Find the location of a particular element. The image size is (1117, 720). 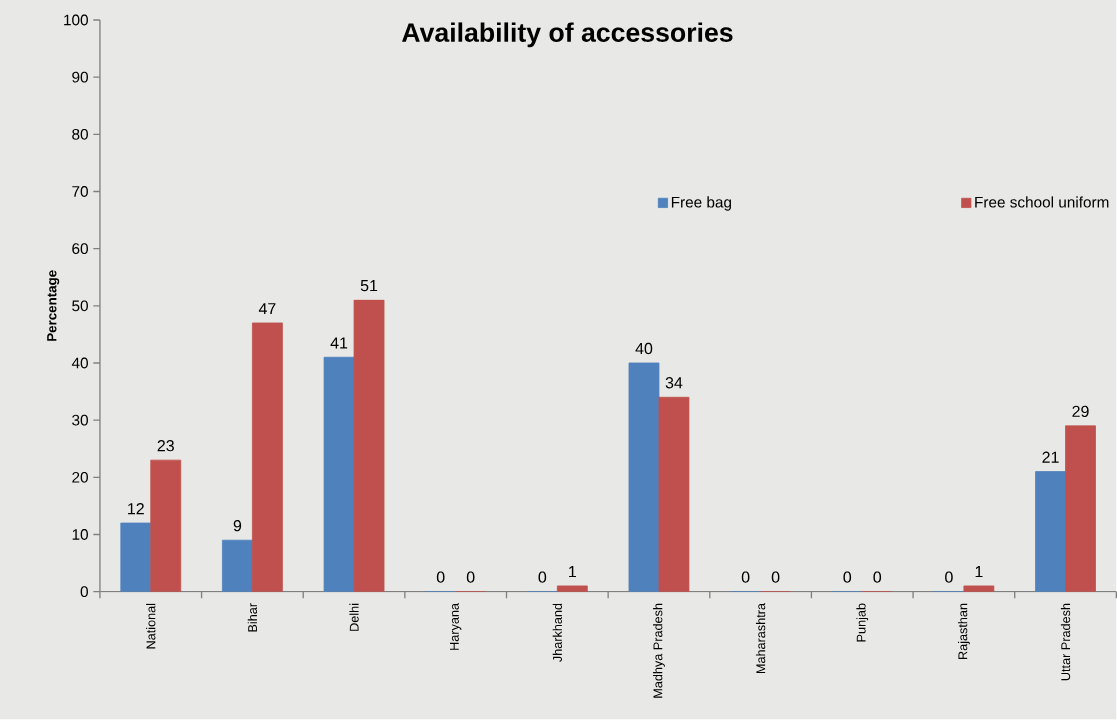

legend-label: Free school uniform is located at coordinates (1042, 202).